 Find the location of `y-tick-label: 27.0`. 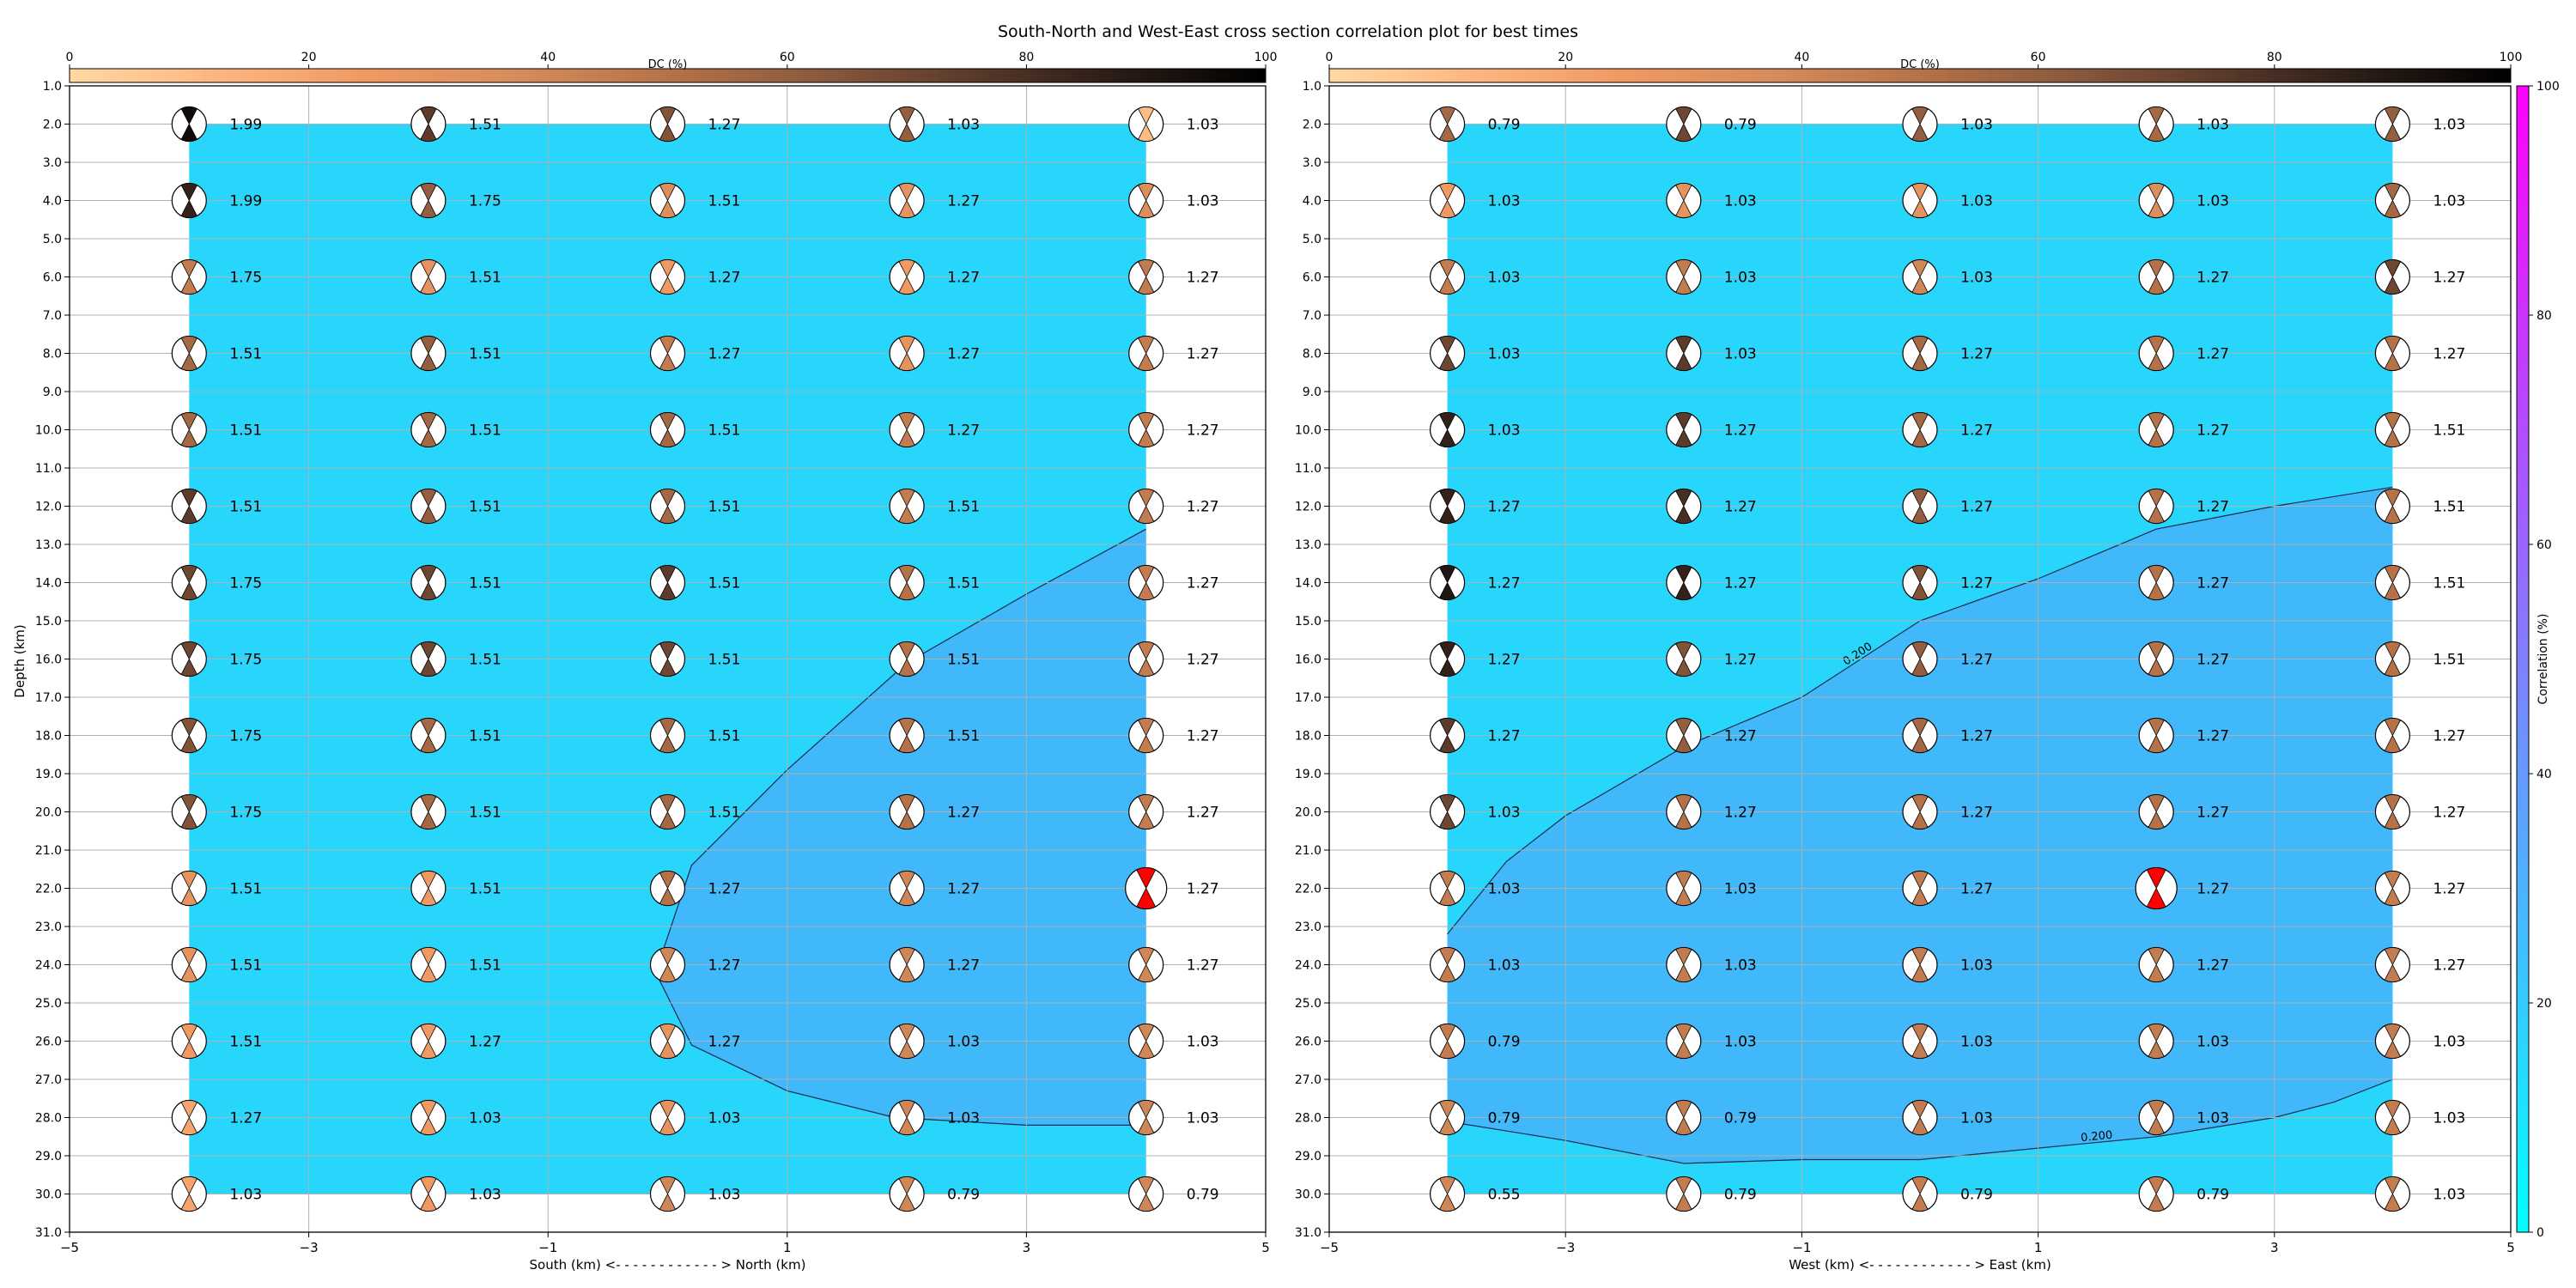

y-tick-label: 27.0 is located at coordinates (1308, 1080).